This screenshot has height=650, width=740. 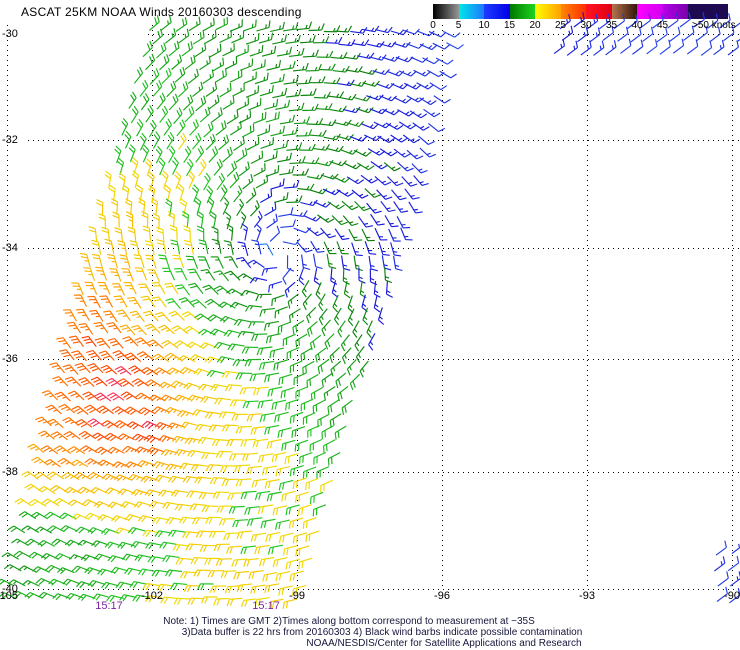 What do you see at coordinates (458, 25) in the screenshot?
I see `colorbar-tick-label: 5` at bounding box center [458, 25].